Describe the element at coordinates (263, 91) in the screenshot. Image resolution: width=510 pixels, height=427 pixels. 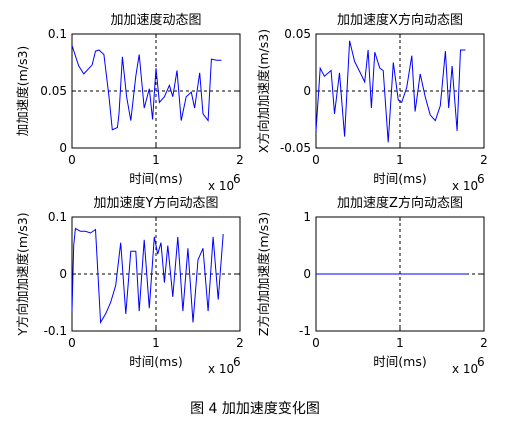
I see `y-axis-label: X方向加加速度(m/s3)` at that location.